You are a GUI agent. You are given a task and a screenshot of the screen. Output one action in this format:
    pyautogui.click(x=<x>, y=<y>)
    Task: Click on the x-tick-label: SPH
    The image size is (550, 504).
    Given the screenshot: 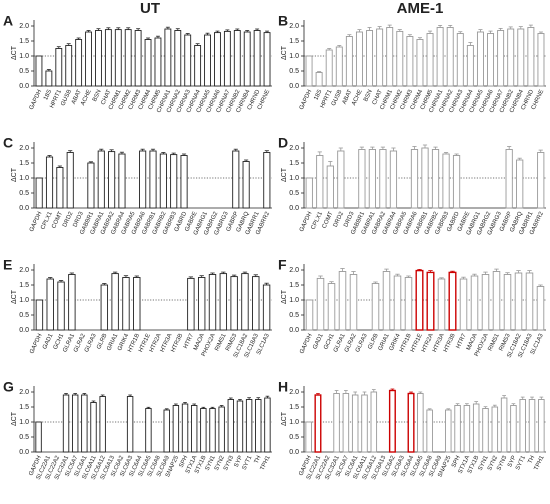 What is the action you would take?
    pyautogui.click(x=456, y=462)
    